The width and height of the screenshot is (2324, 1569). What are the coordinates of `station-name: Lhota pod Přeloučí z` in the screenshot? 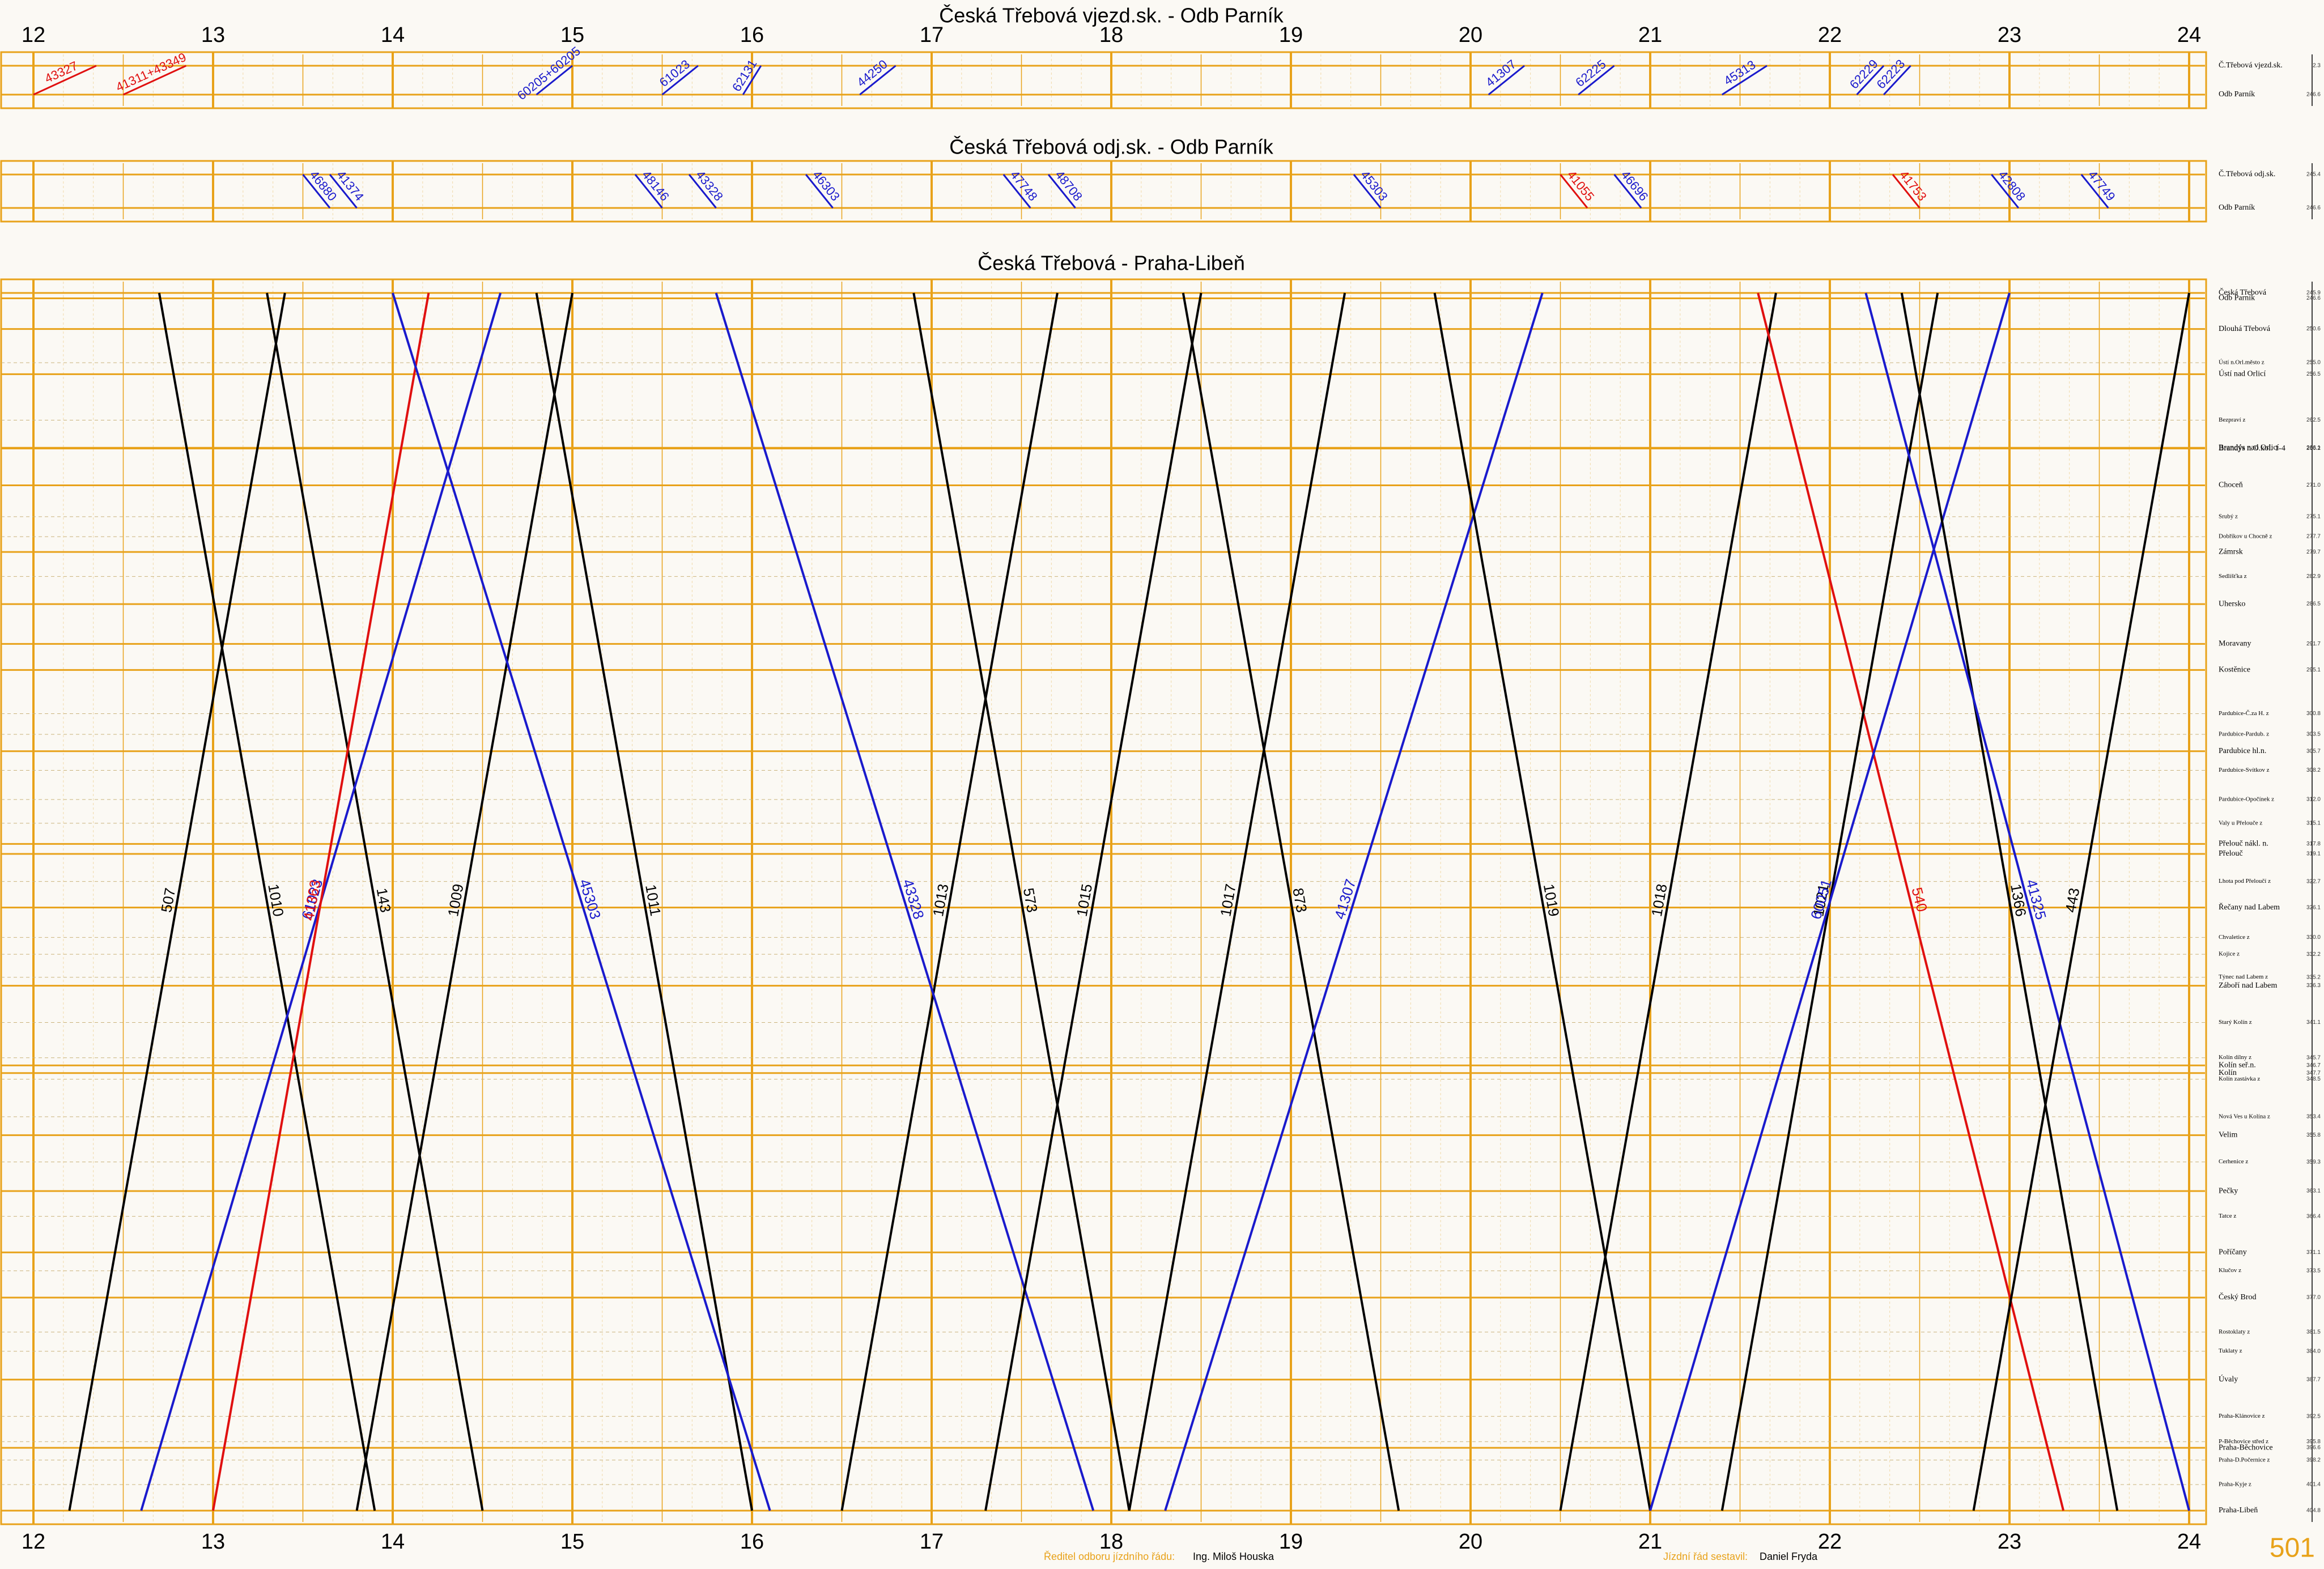 It's located at (2245, 882).